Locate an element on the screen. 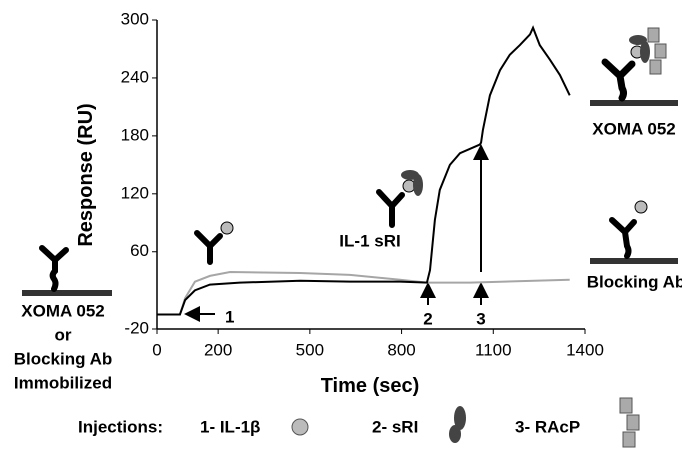  x-tick-label: 800 is located at coordinates (401, 349).